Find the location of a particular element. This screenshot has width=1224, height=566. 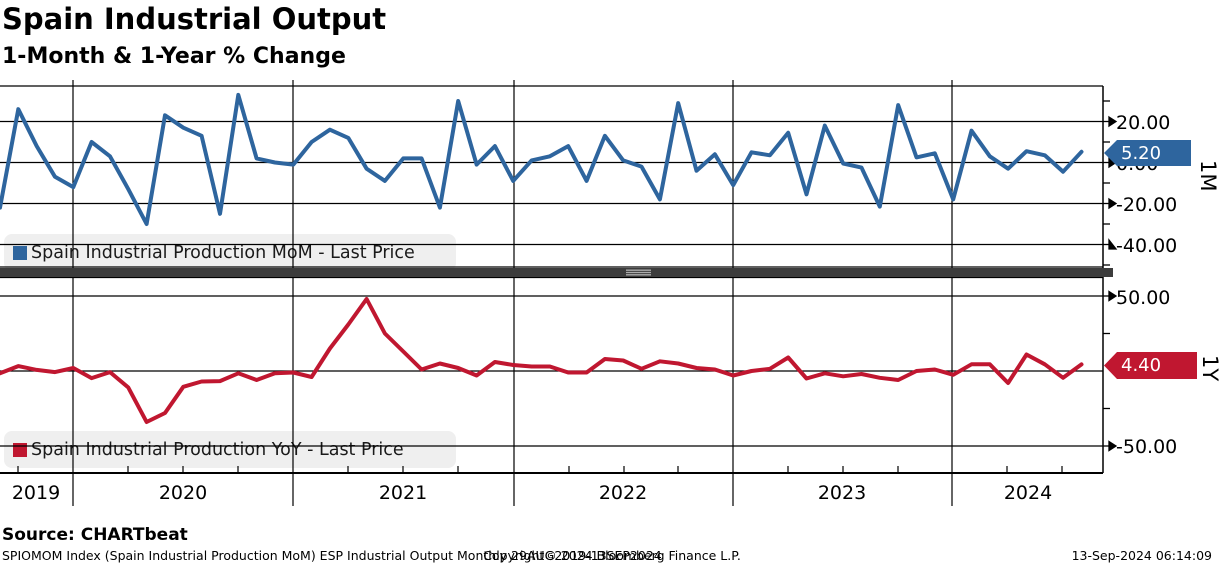

mom-legend-swatch is located at coordinates (20, 252).